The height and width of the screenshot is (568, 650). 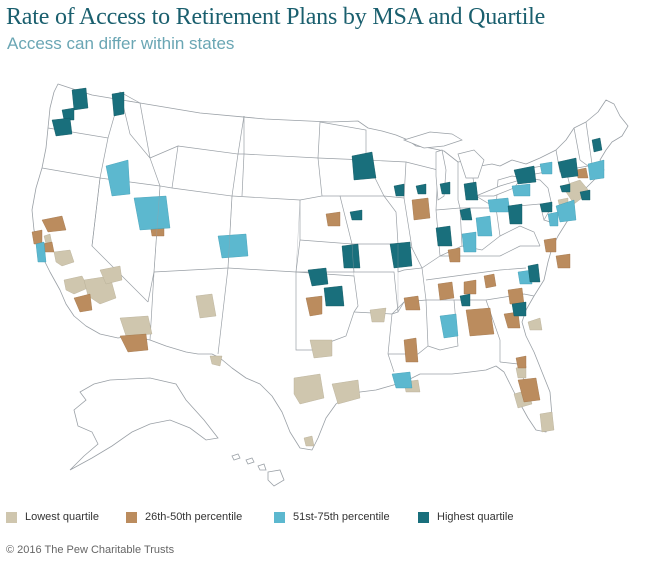 I want to click on copyright-text: © 2016 The Pew Charitable Trusts, so click(x=90, y=550).